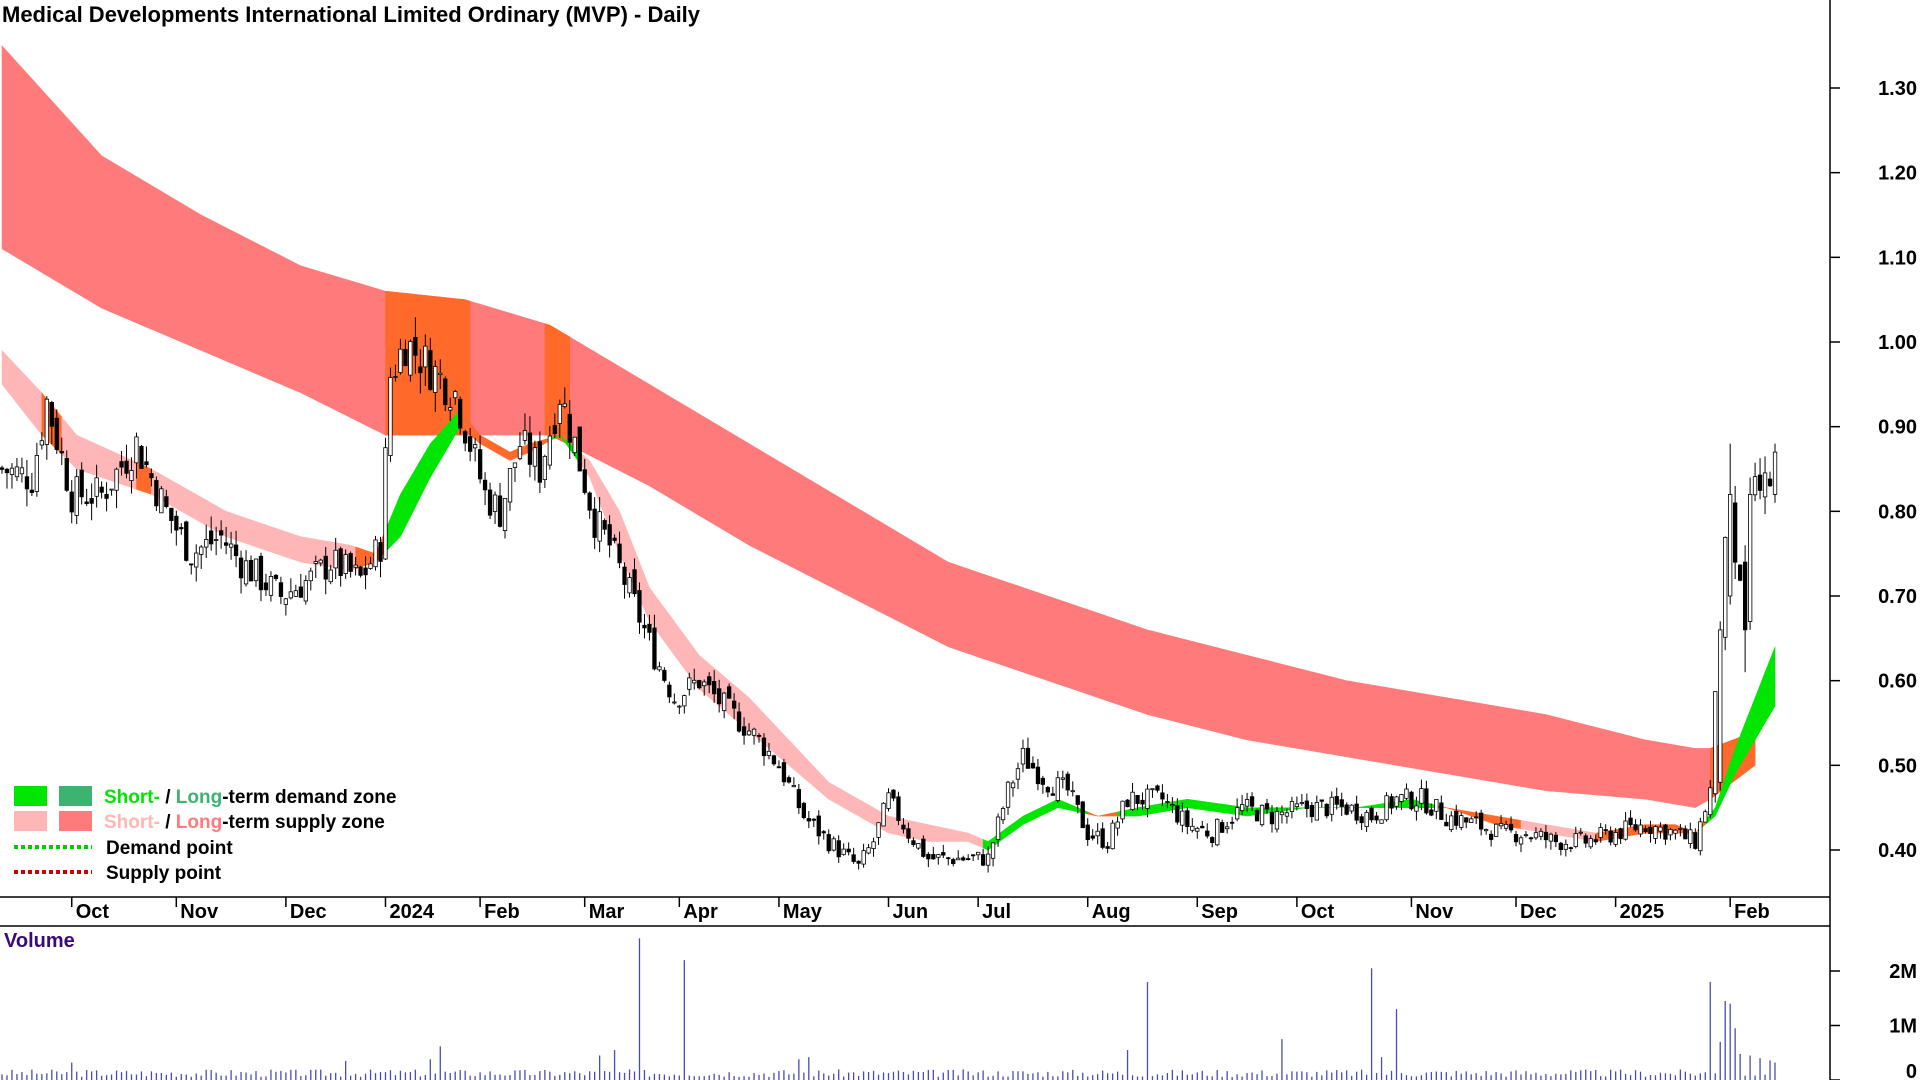  I want to click on price-tick-label: 0.40, so click(1897, 851).